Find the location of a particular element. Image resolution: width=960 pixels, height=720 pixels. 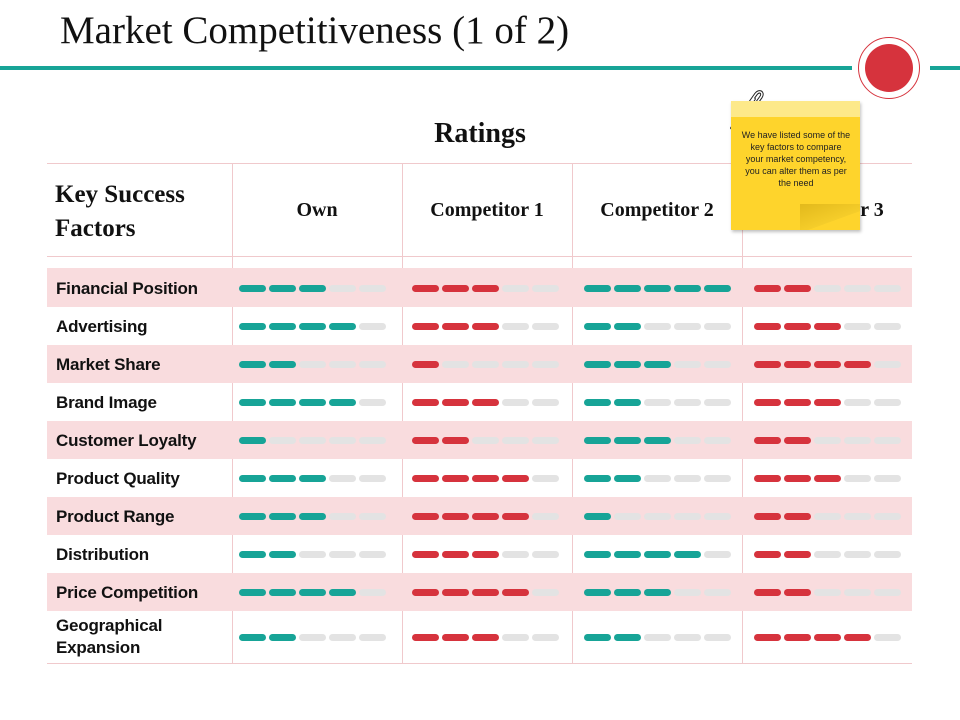

factor-label: Product Quality is located at coordinates (118, 478).